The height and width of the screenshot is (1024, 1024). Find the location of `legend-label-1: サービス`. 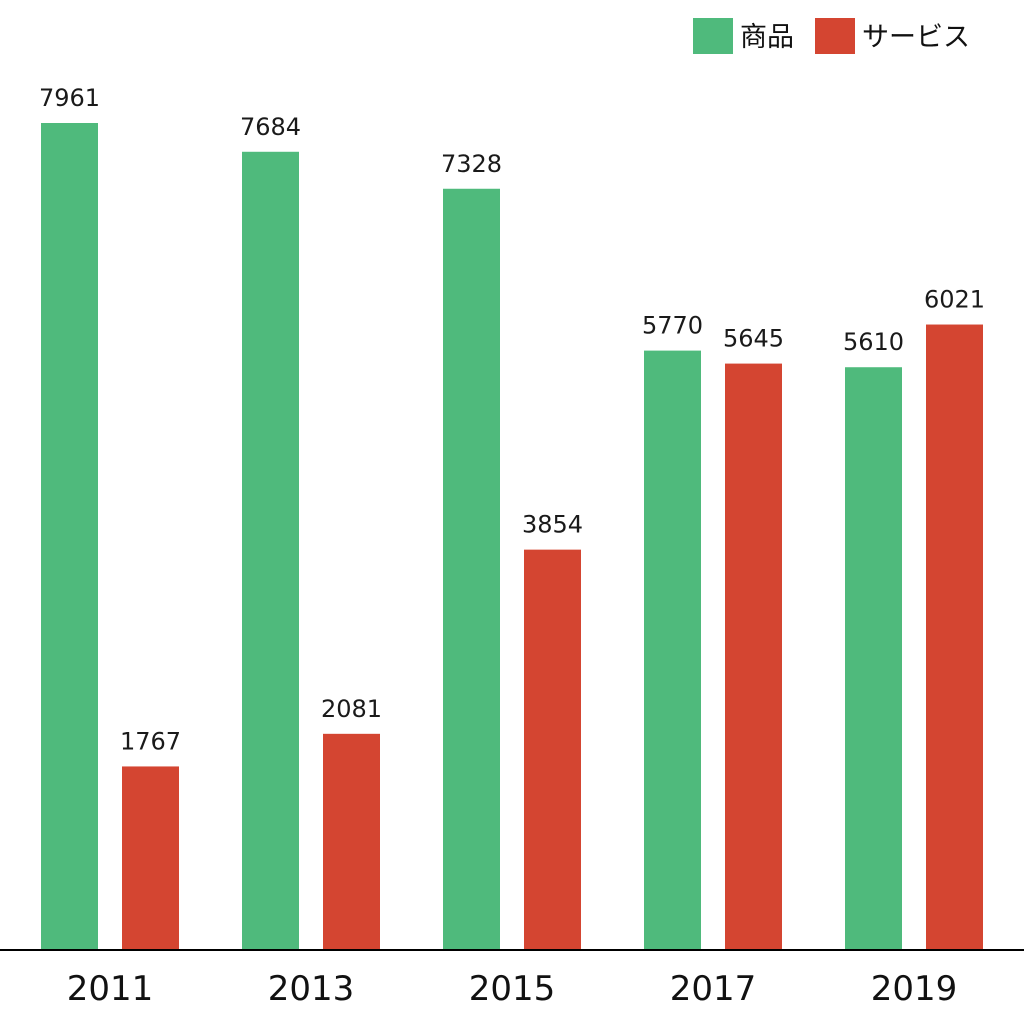

legend-label-1: サービス is located at coordinates (916, 37).